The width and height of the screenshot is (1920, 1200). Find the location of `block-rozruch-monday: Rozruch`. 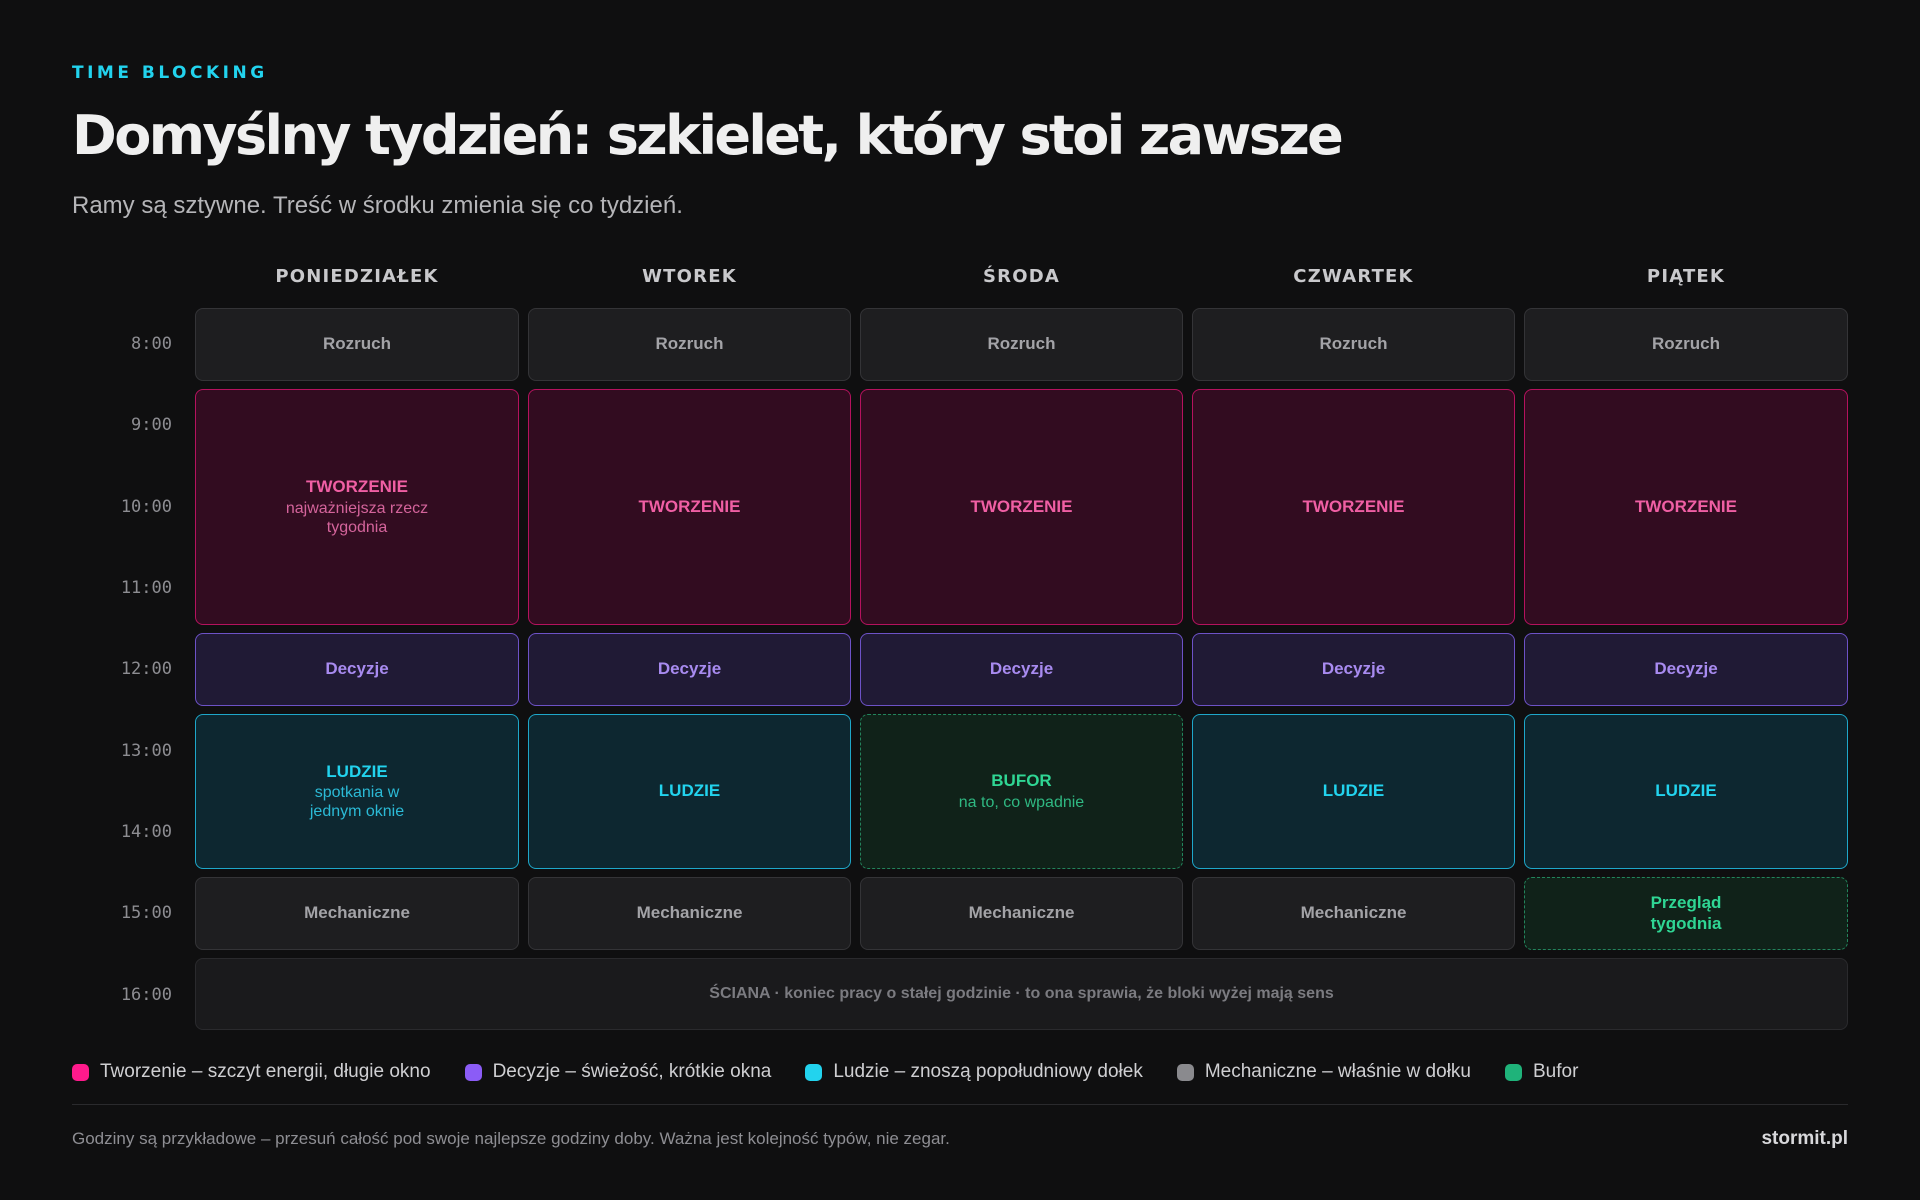

block-rozruch-monday: Rozruch is located at coordinates (357, 344).